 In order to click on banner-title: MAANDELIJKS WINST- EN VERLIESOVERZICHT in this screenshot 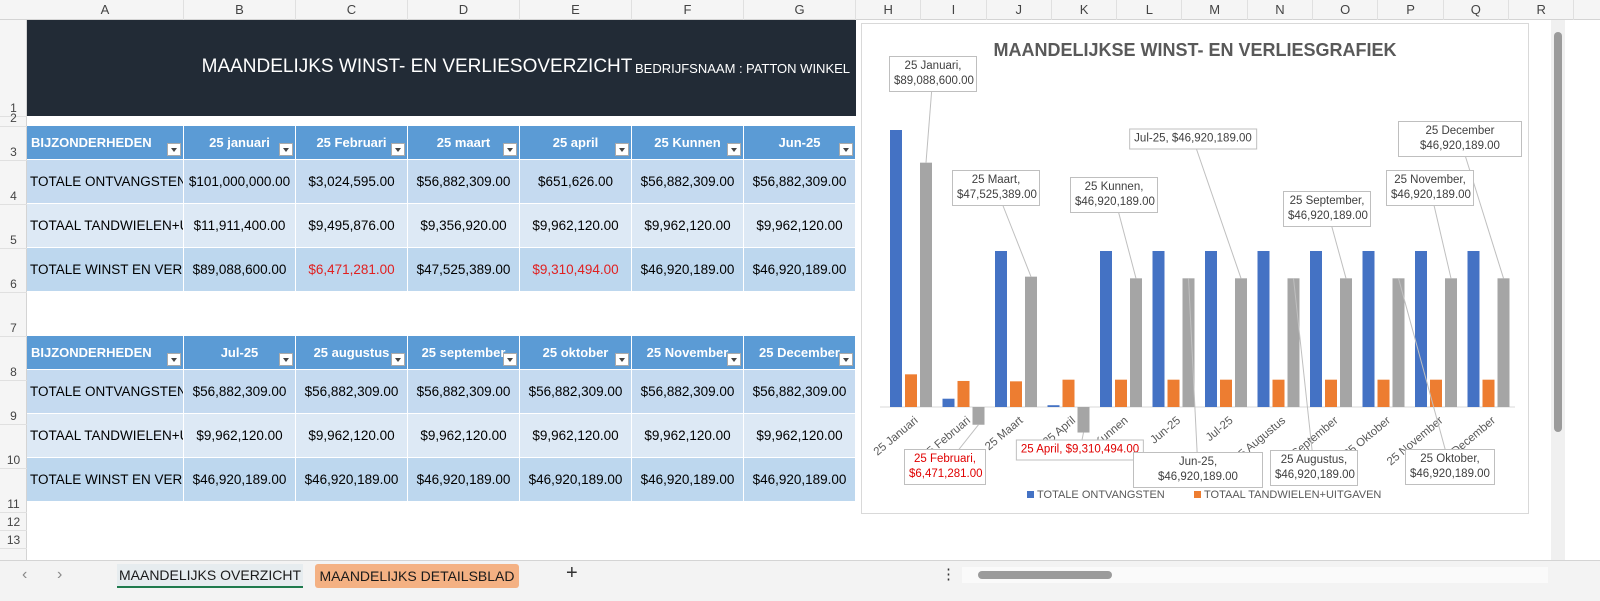, I will do `click(417, 66)`.